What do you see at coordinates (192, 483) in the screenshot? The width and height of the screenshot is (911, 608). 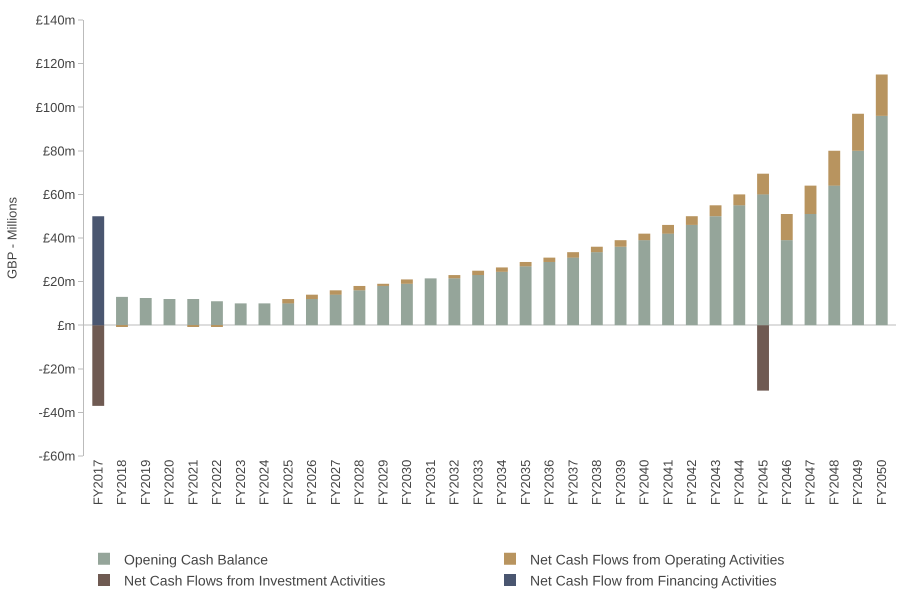 I see `x-tick-label: FY2021` at bounding box center [192, 483].